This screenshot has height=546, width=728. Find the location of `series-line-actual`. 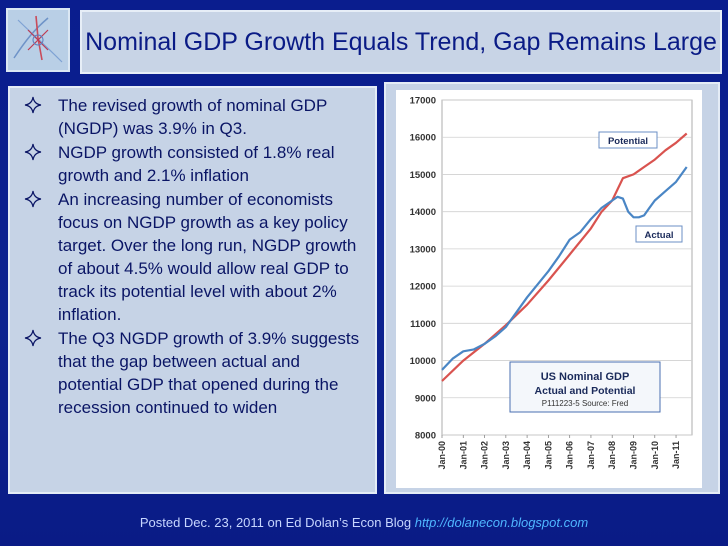

series-line-actual is located at coordinates (564, 268).